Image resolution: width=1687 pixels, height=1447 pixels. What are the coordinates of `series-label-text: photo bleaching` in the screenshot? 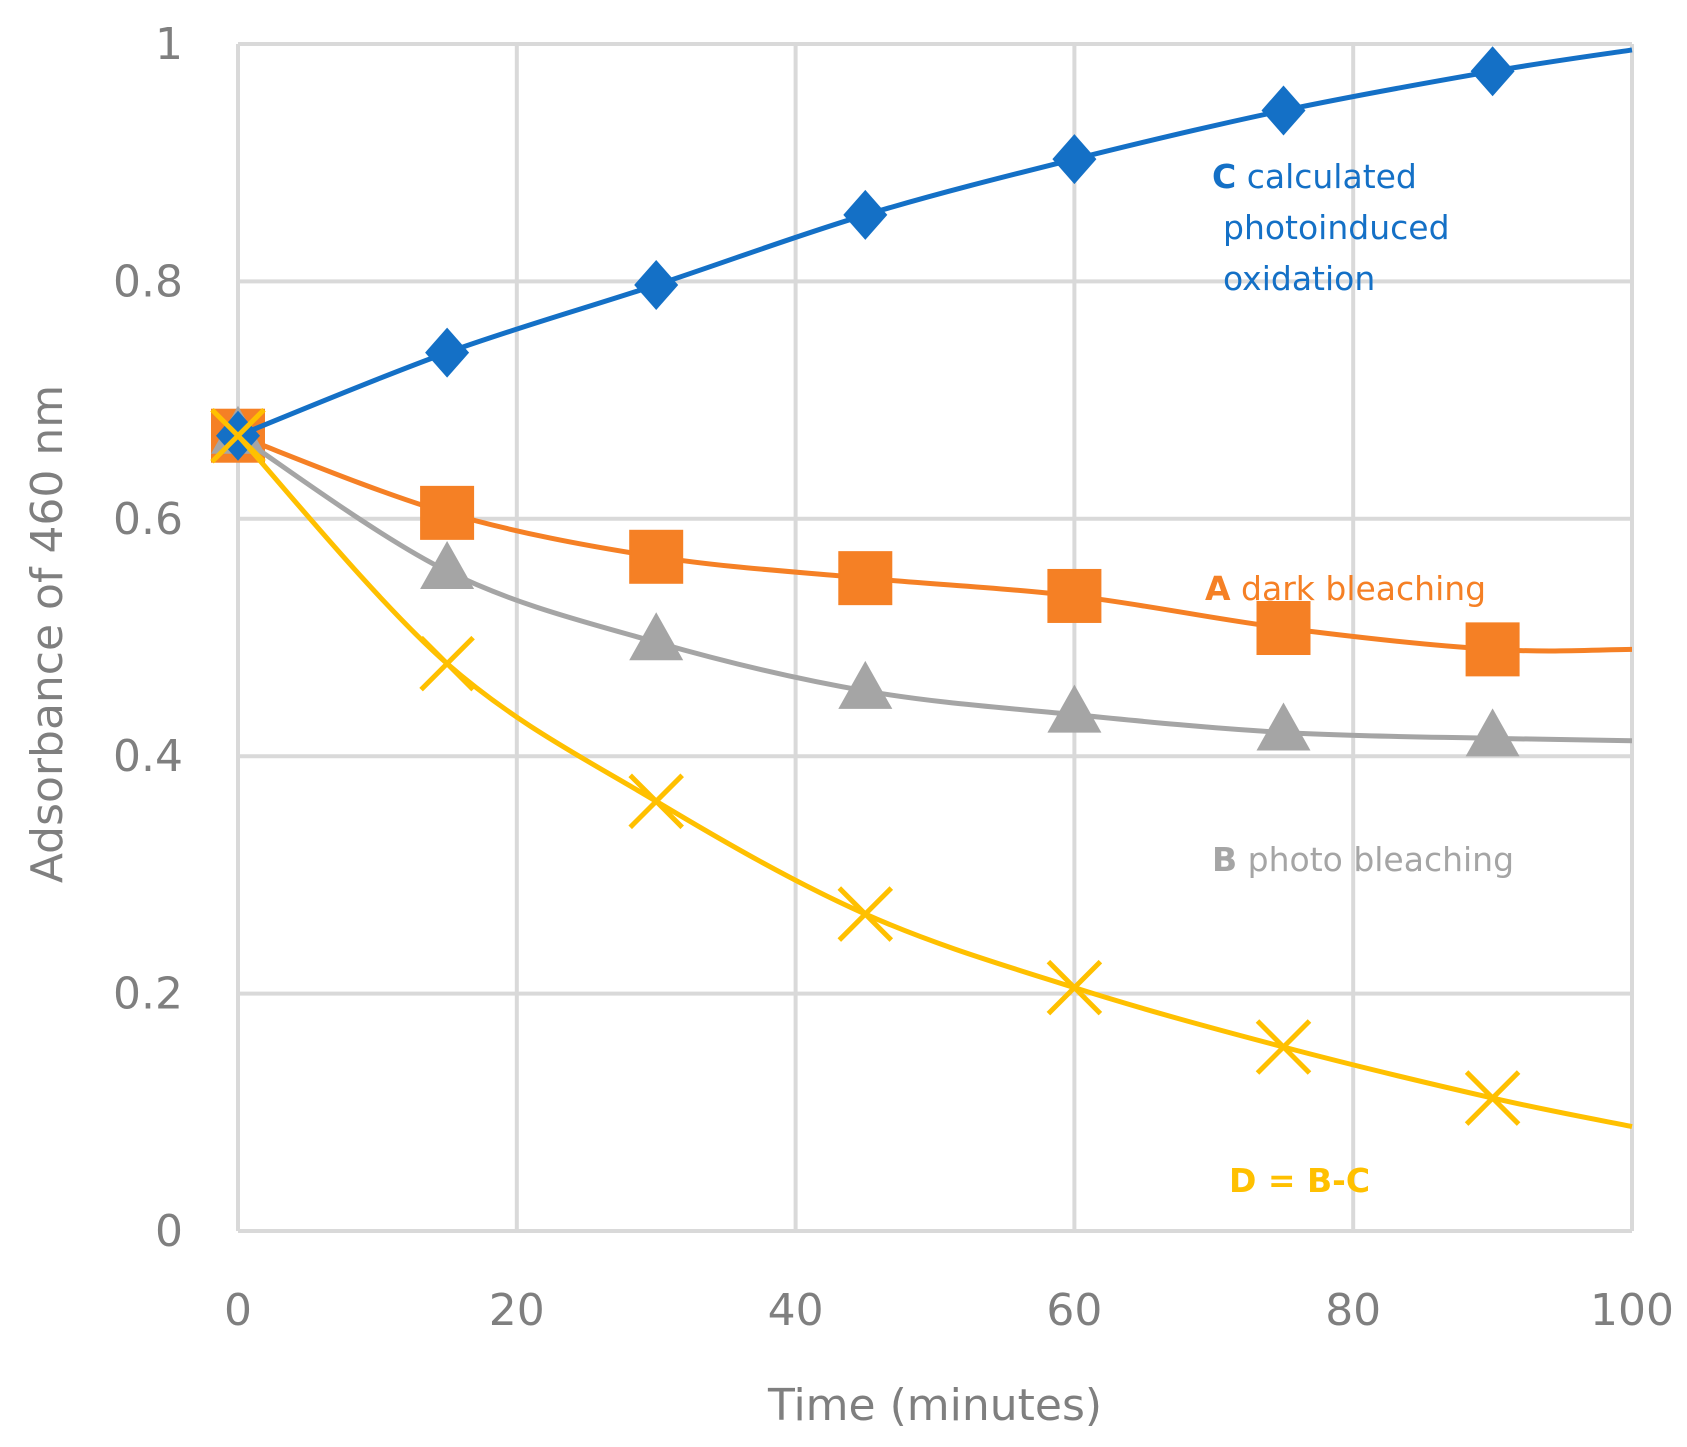 It's located at (1375, 859).